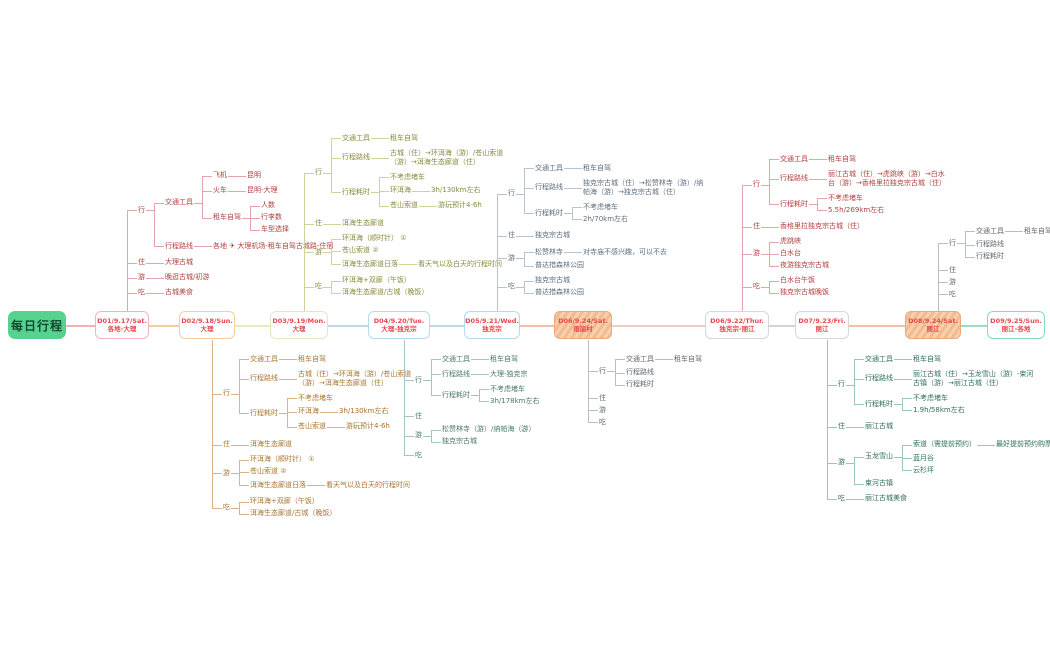  What do you see at coordinates (284, 501) in the screenshot?
I see `topic-label: 环洱海+双廊（午饭）` at bounding box center [284, 501].